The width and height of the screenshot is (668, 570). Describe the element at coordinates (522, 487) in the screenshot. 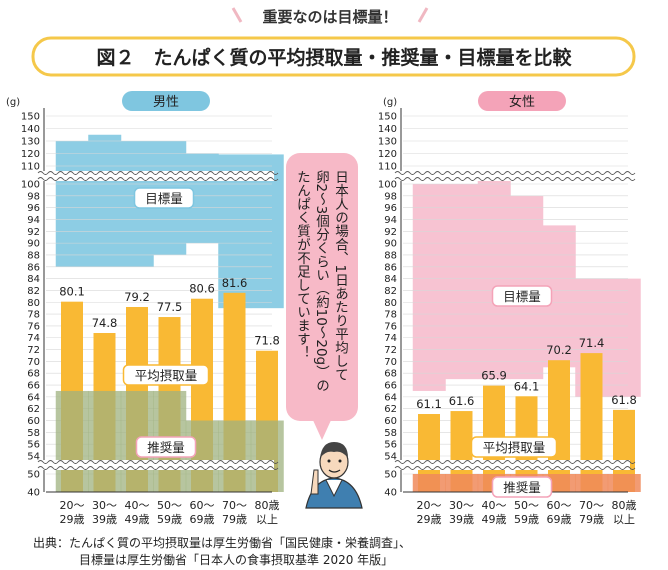

I see `recommended-annotation: 推奨量` at that location.